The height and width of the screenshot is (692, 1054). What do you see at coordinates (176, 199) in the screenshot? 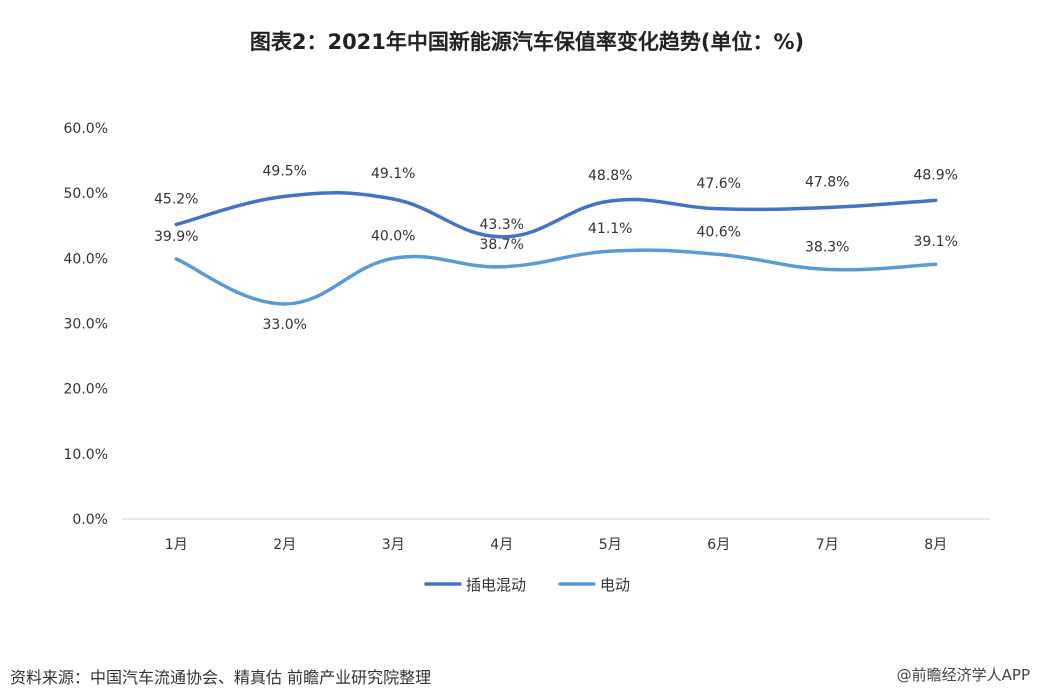
I see `data-label: 45.2%` at bounding box center [176, 199].